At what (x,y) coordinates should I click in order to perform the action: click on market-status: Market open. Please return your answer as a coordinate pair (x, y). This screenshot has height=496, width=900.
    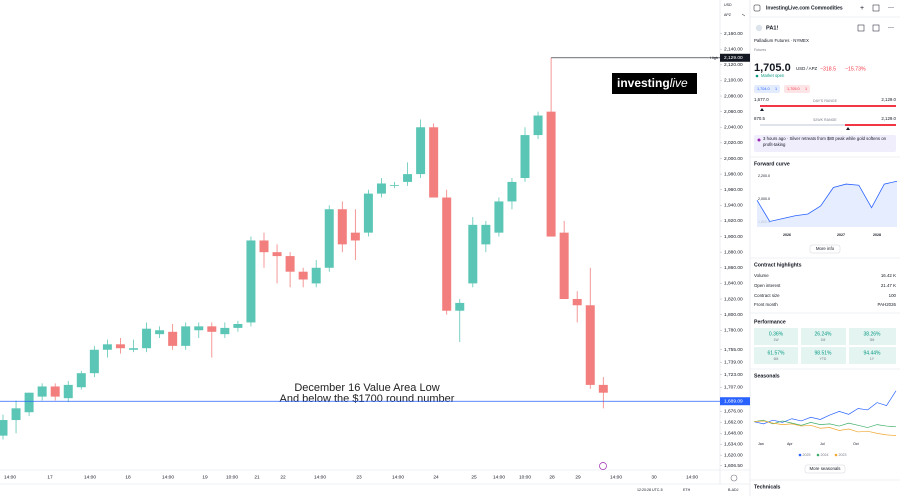
    Looking at the image, I should click on (773, 75).